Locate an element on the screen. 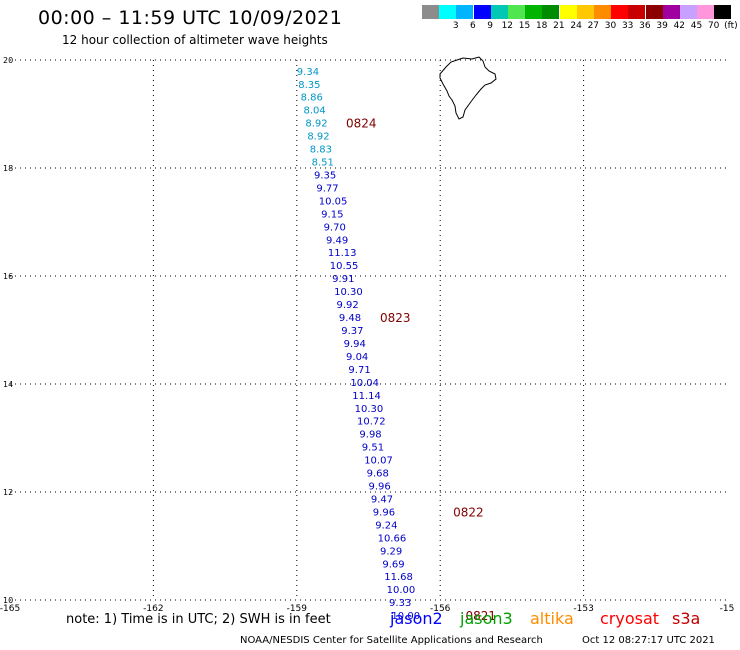 This screenshot has width=740, height=650. lon-tick-label: -159 is located at coordinates (297, 609).